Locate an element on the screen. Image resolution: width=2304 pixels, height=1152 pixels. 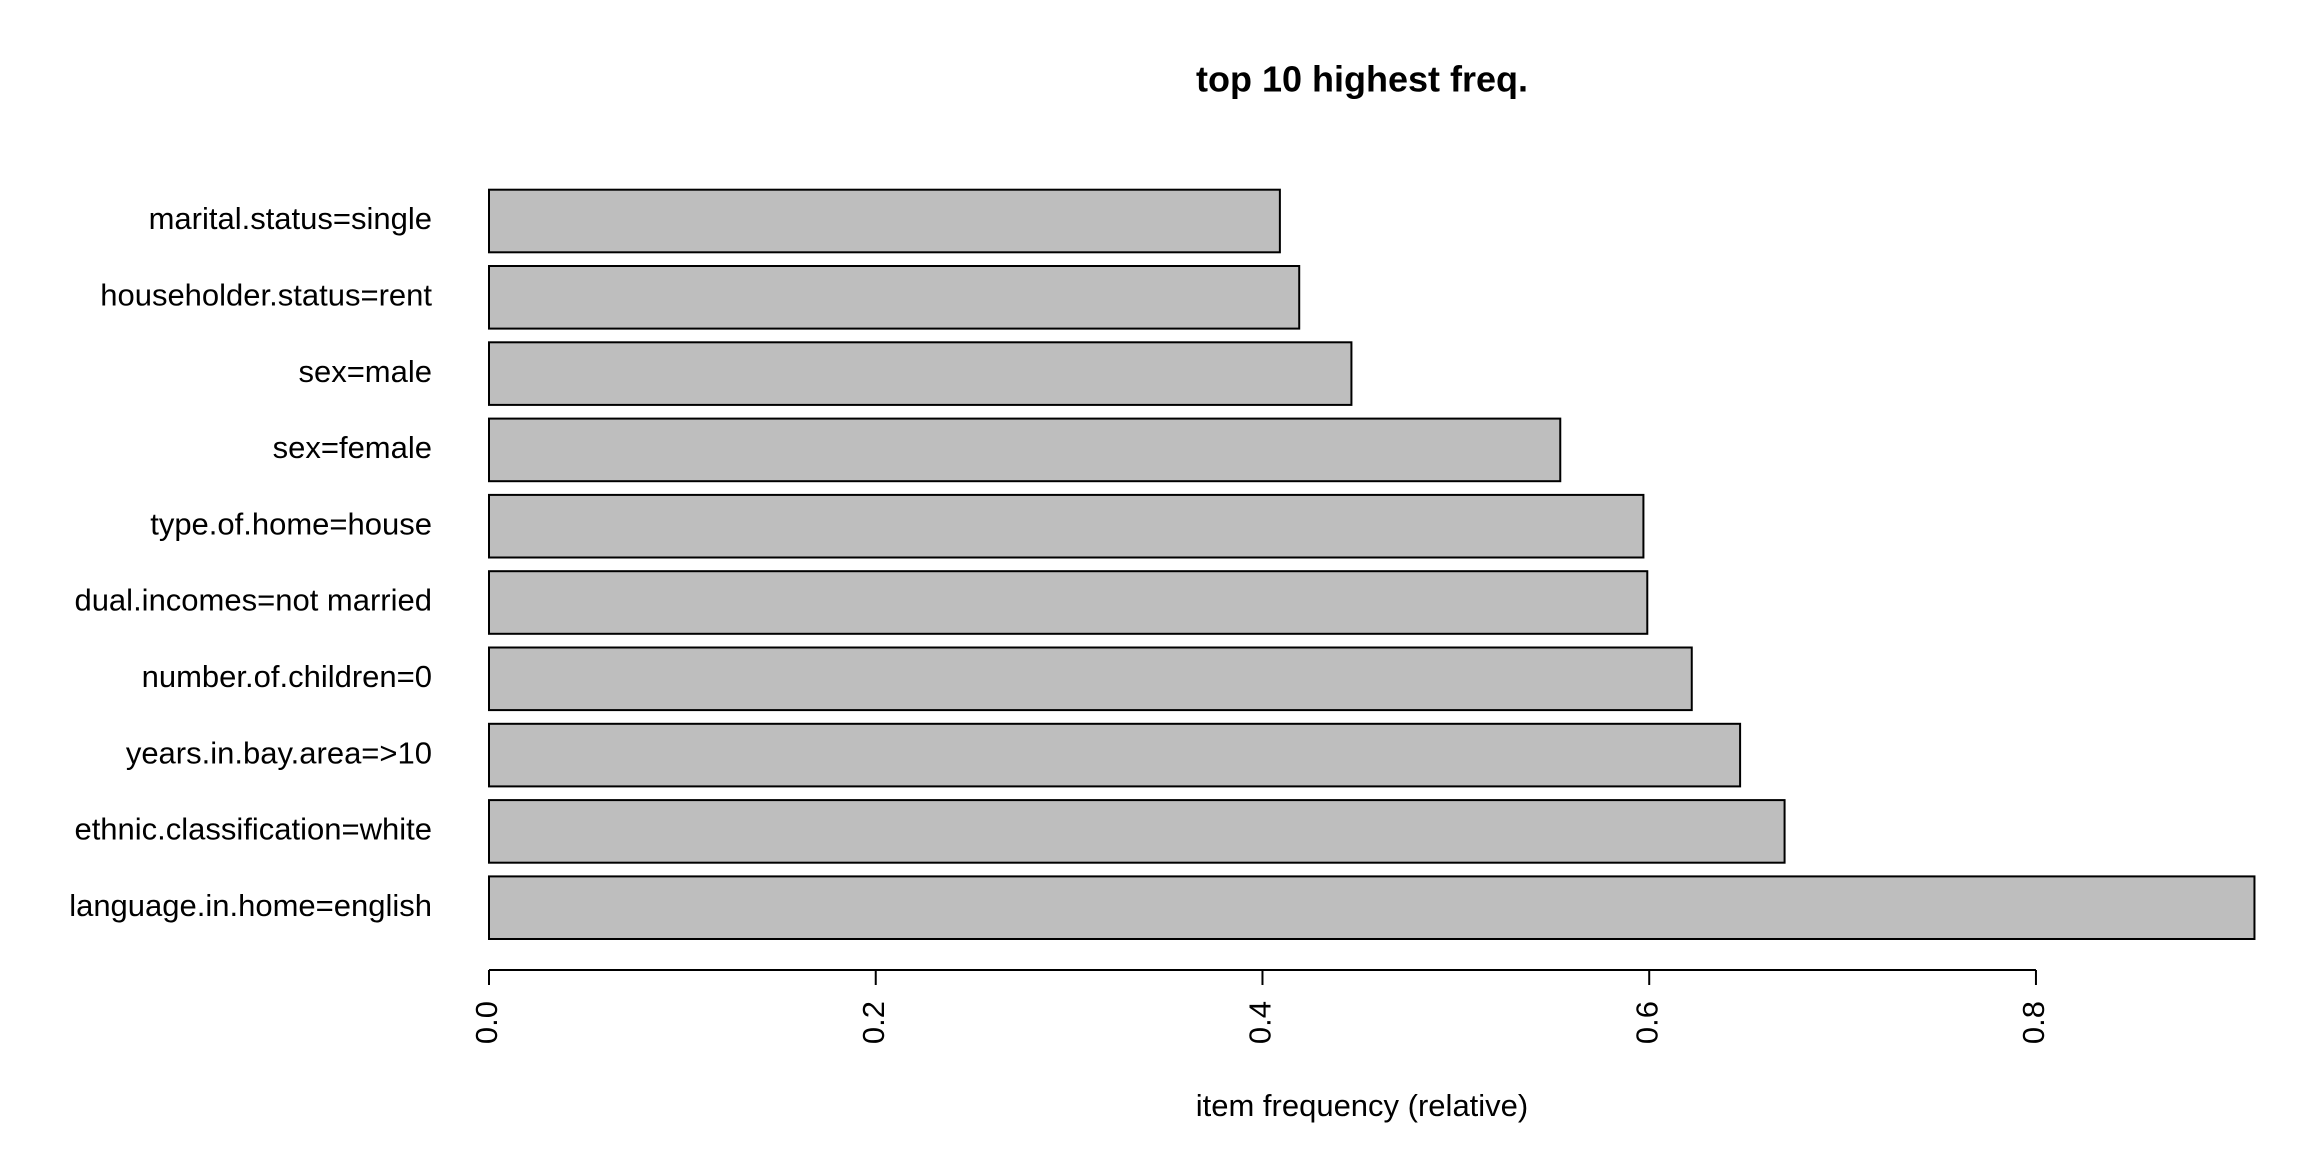
y-tick-label: number.of.children=0 is located at coordinates (287, 676).